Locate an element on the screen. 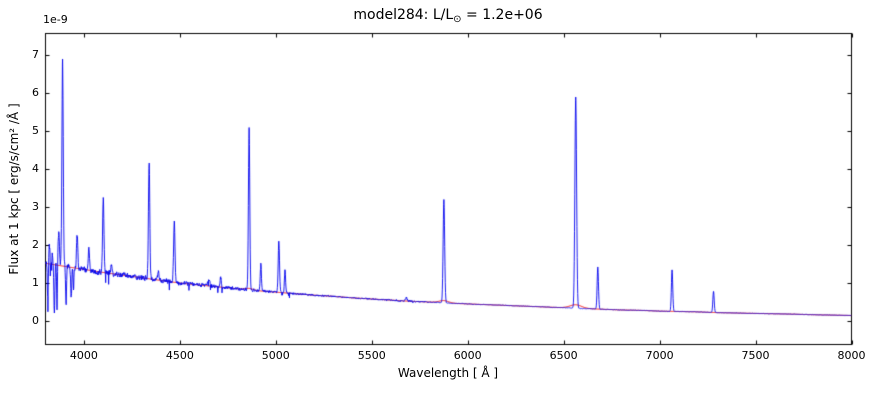 This screenshot has width=880, height=400. y-tick-label: 6 is located at coordinates (35, 93).